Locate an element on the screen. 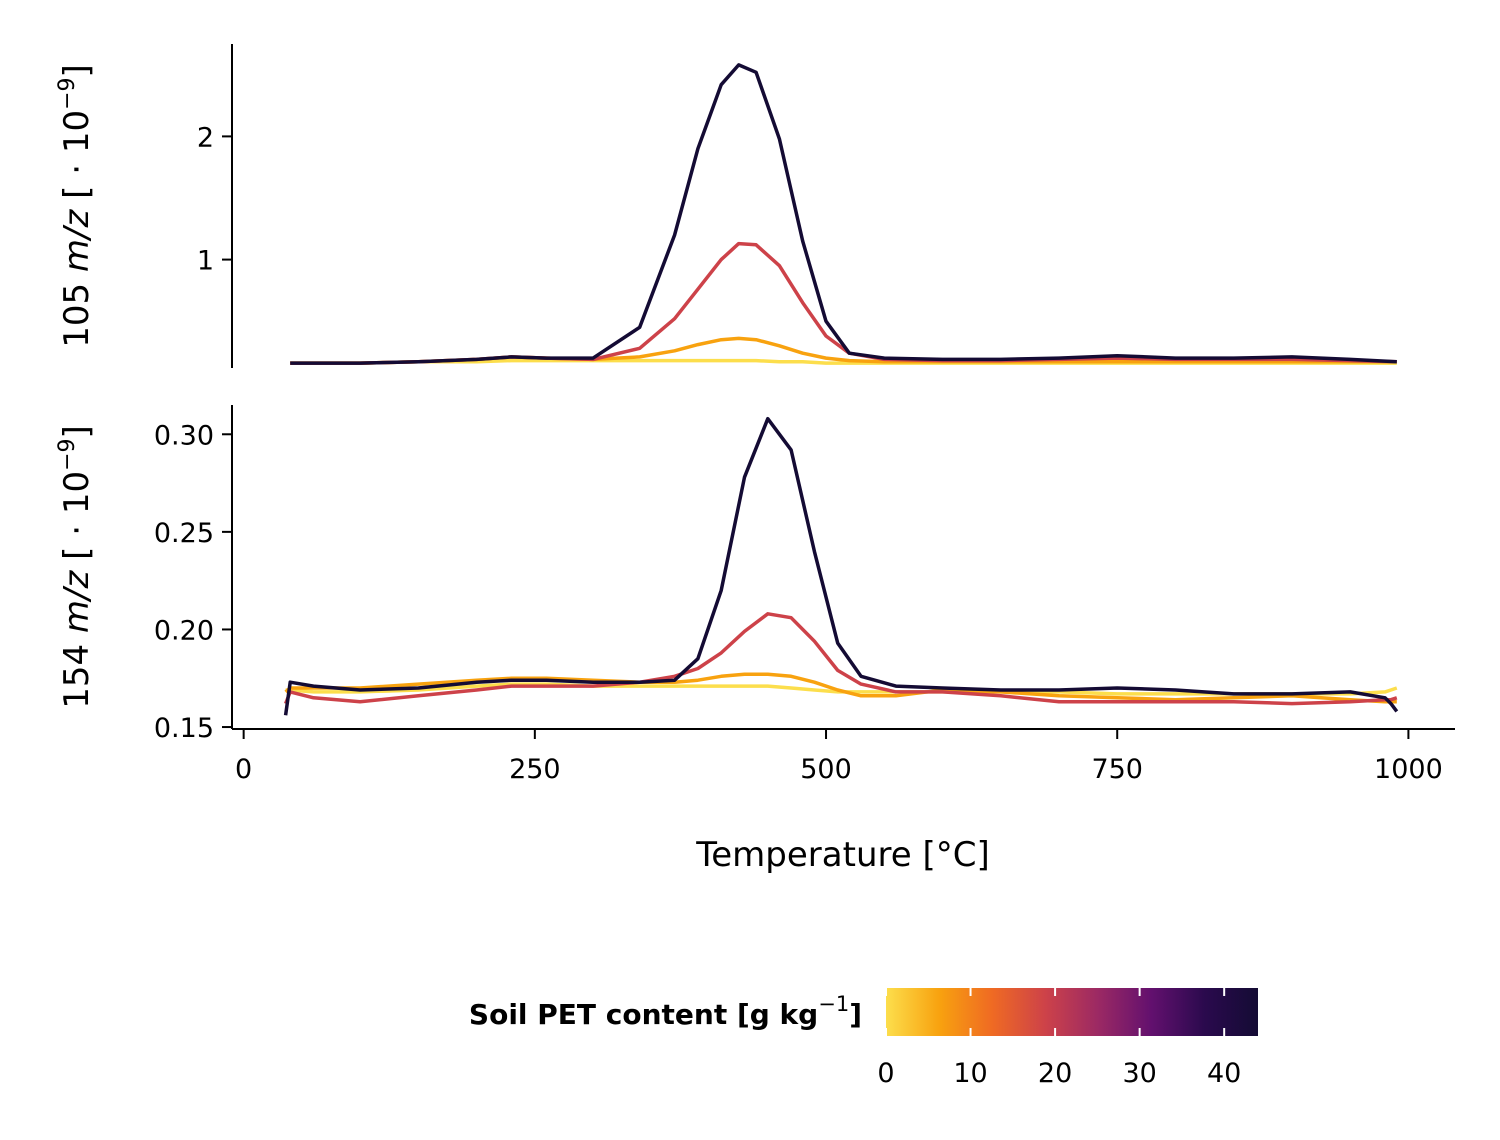 This screenshot has width=1500, height=1140. x-tick-label: 750 is located at coordinates (1117, 769).